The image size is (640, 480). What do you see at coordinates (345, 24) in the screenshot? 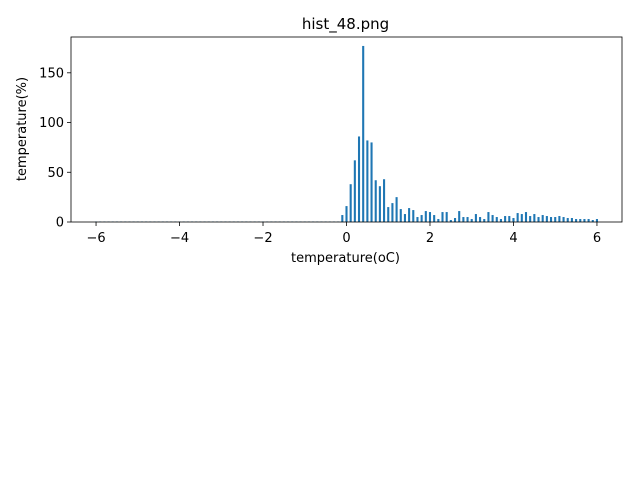
I see `chart-title: hist_48.png` at bounding box center [345, 24].